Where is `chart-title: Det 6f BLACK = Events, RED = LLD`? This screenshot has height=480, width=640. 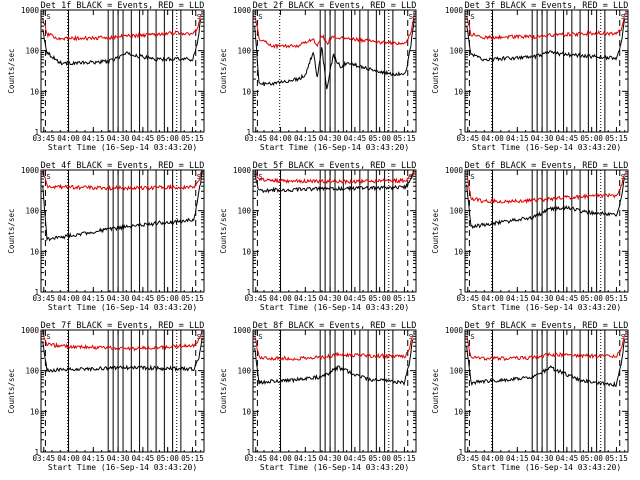 chart-title: Det 6f BLACK = Events, RED = LLD is located at coordinates (547, 166).